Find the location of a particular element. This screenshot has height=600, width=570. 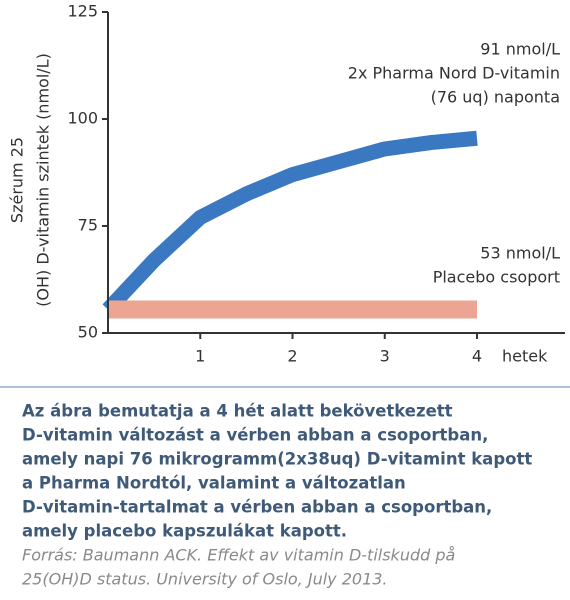

x-tick-label: 4 is located at coordinates (477, 356).